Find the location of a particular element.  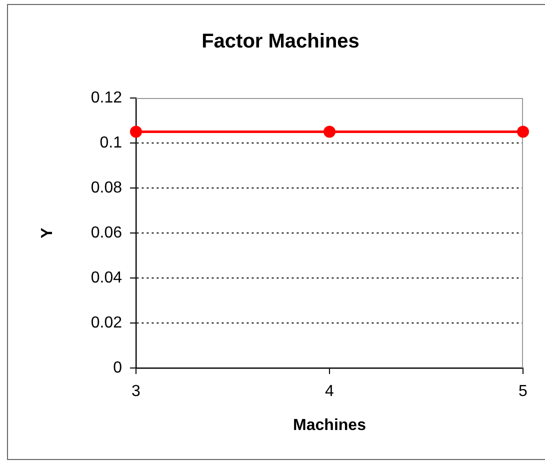

y-tick-label: 0.06 is located at coordinates (106, 233).